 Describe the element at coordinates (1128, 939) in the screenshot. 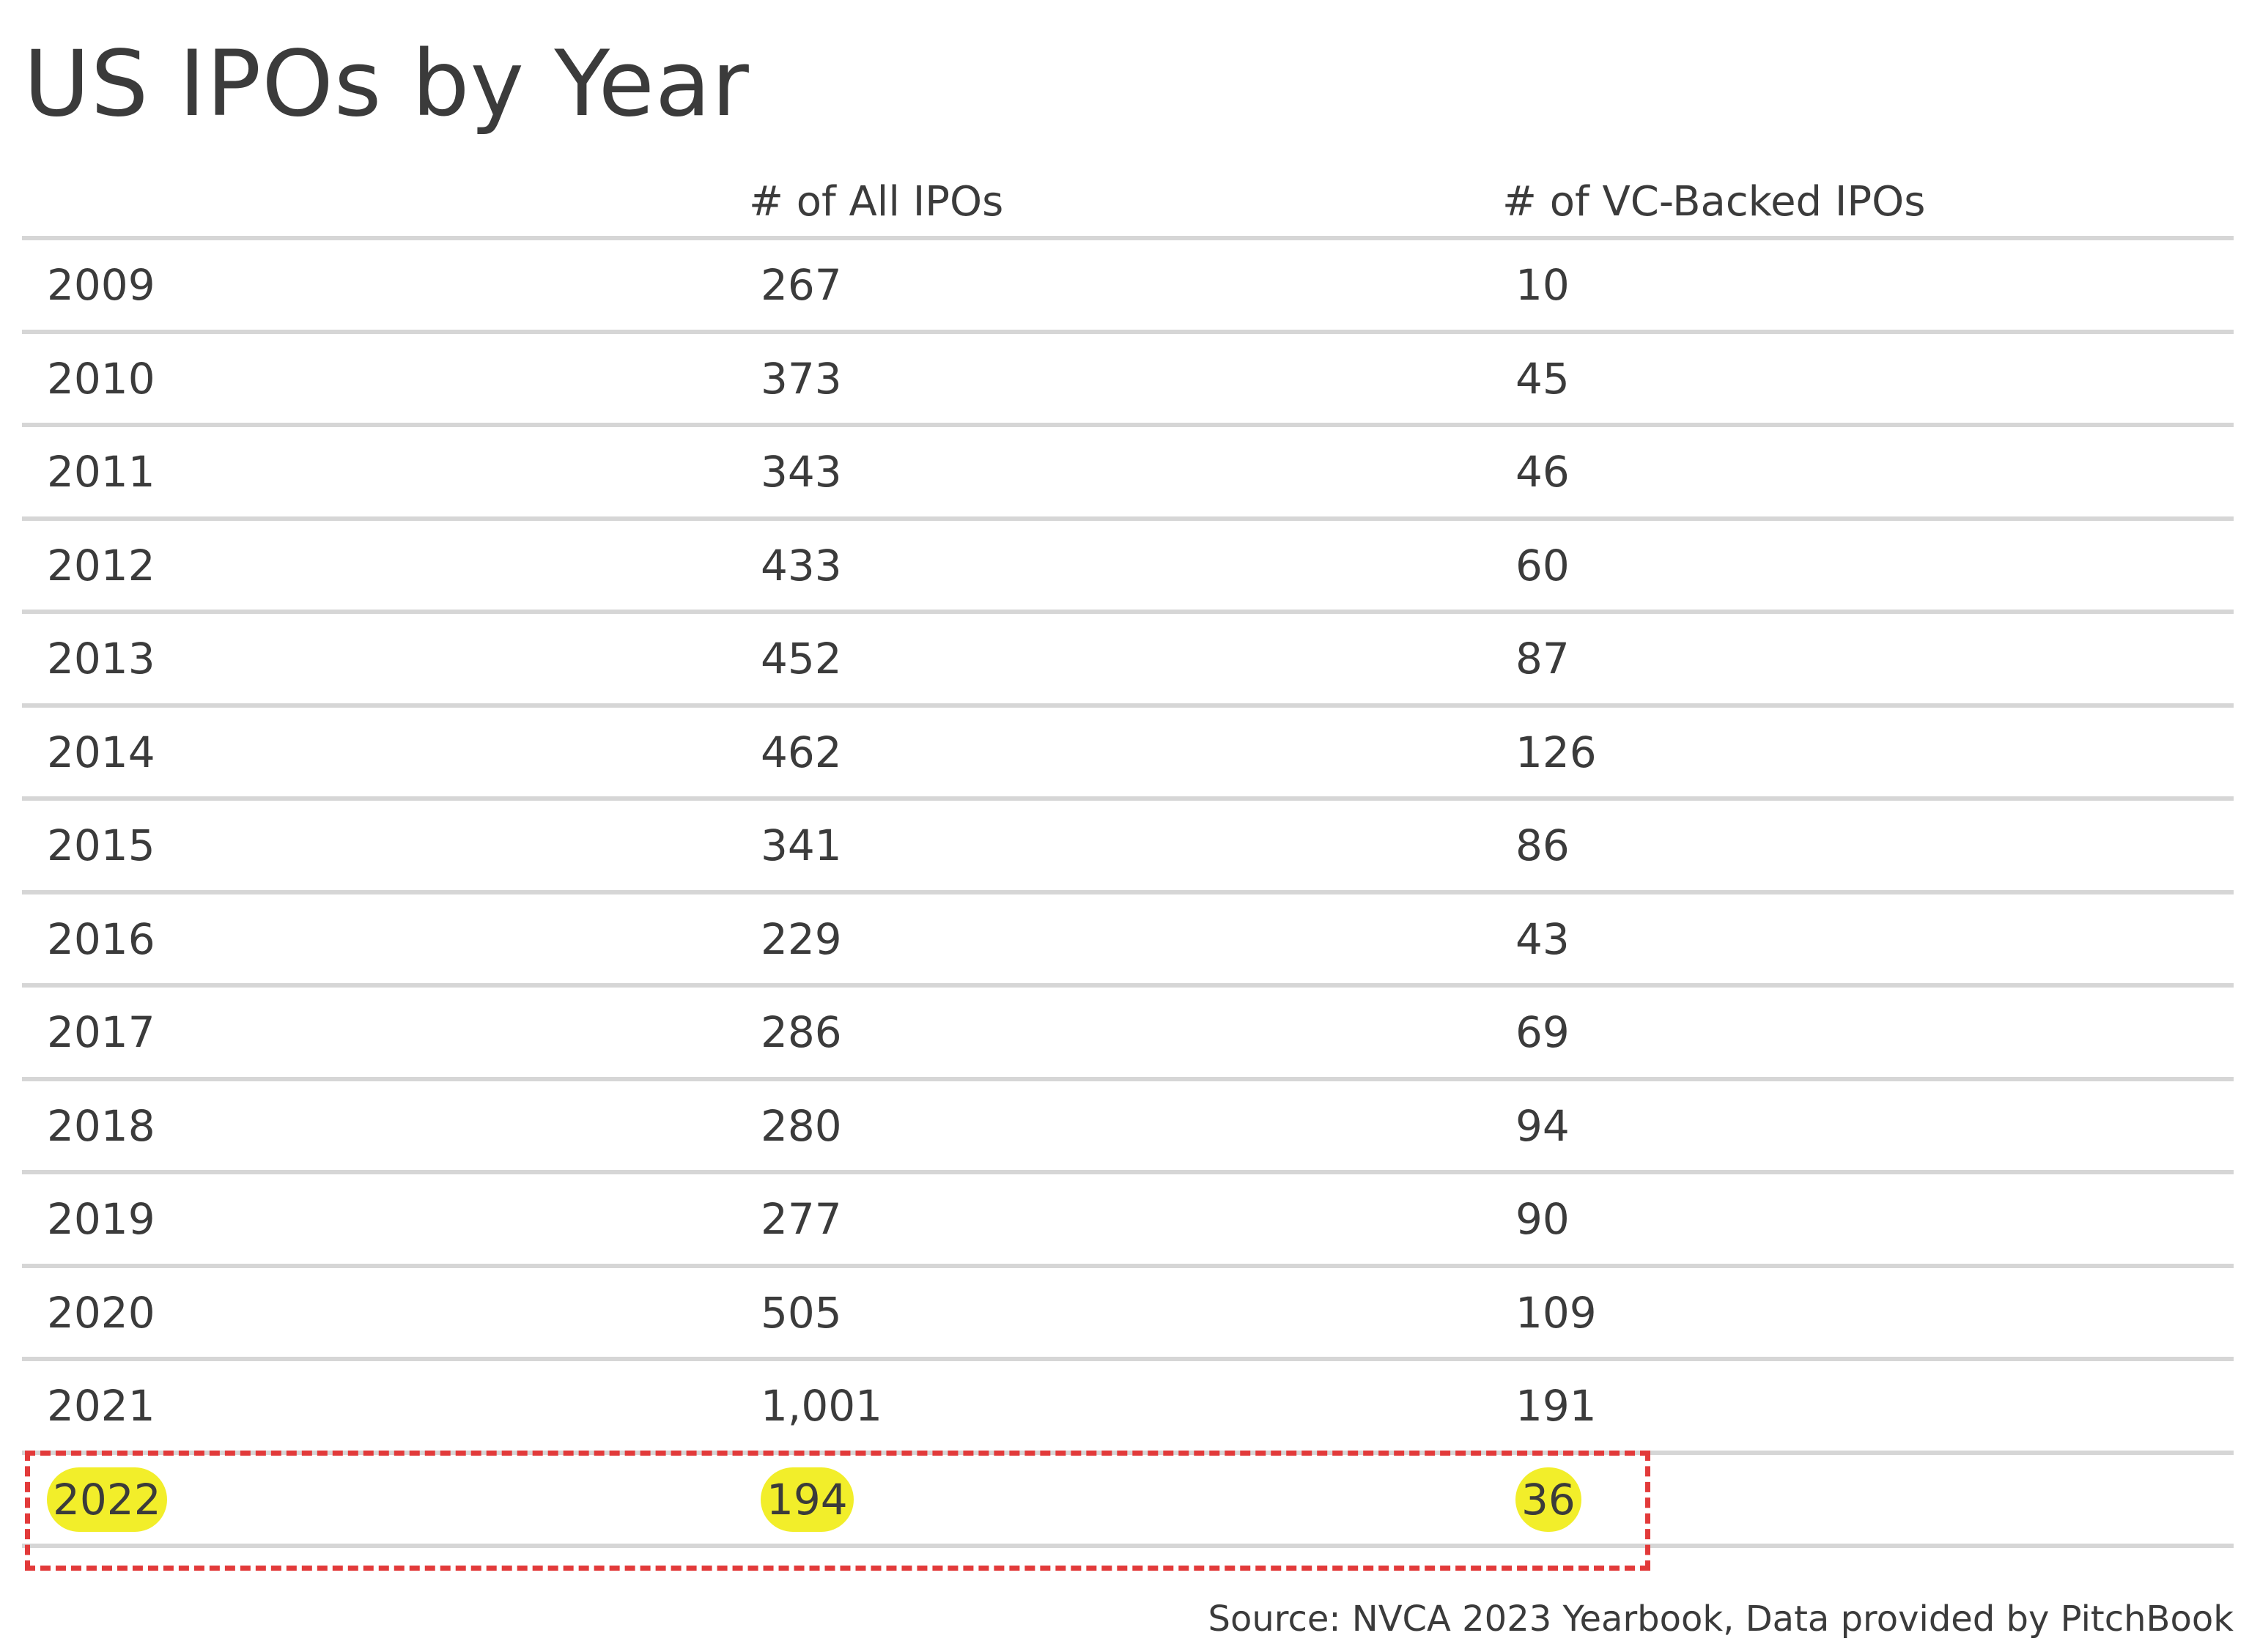

I see `table-row-2016: 2016 229 43` at that location.